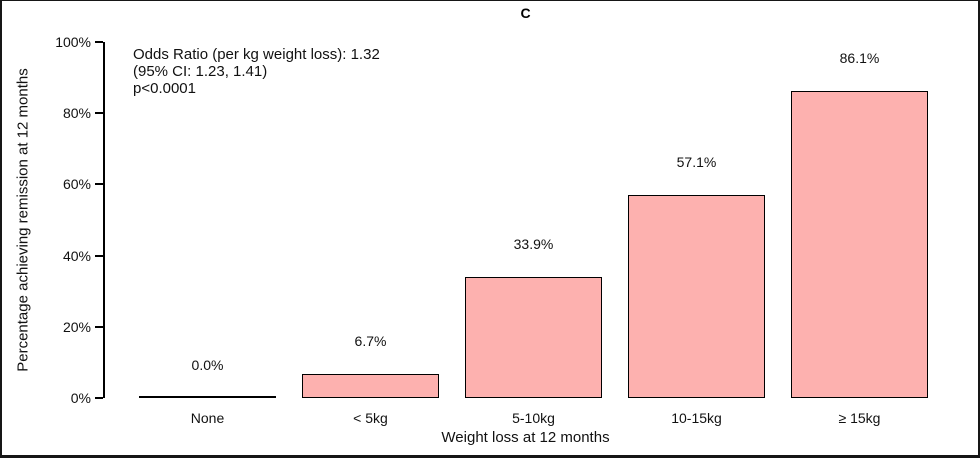 The width and height of the screenshot is (980, 467). I want to click on bar-value-label: 33.9%, so click(533, 244).